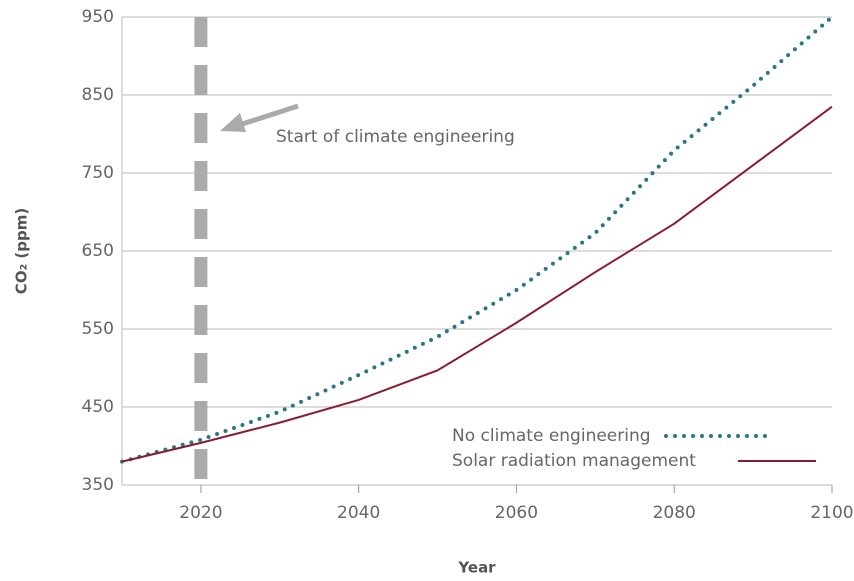 The width and height of the screenshot is (854, 581). Describe the element at coordinates (476, 568) in the screenshot. I see `x-axis-title: Year` at that location.